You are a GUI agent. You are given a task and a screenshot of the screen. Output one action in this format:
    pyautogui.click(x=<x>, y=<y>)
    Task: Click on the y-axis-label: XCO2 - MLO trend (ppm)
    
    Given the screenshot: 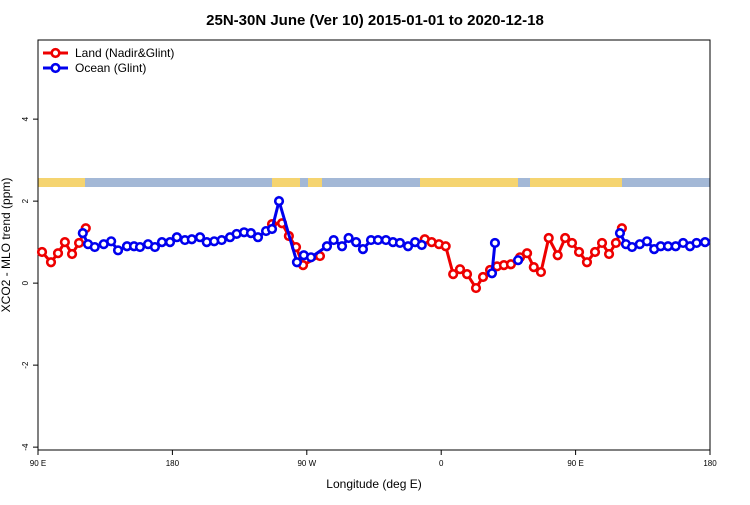 What is the action you would take?
    pyautogui.click(x=6, y=245)
    